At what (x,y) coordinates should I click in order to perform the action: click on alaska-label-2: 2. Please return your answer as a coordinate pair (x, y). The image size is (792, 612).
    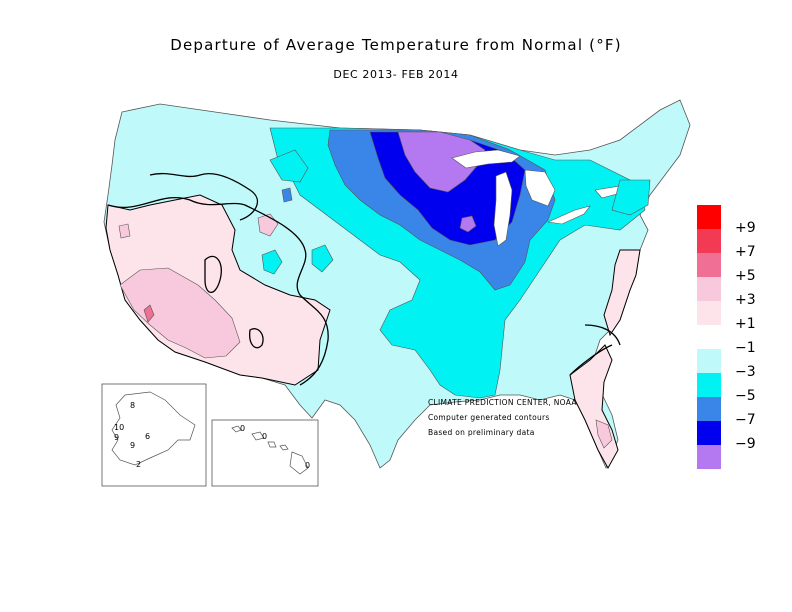
    Looking at the image, I should click on (139, 464).